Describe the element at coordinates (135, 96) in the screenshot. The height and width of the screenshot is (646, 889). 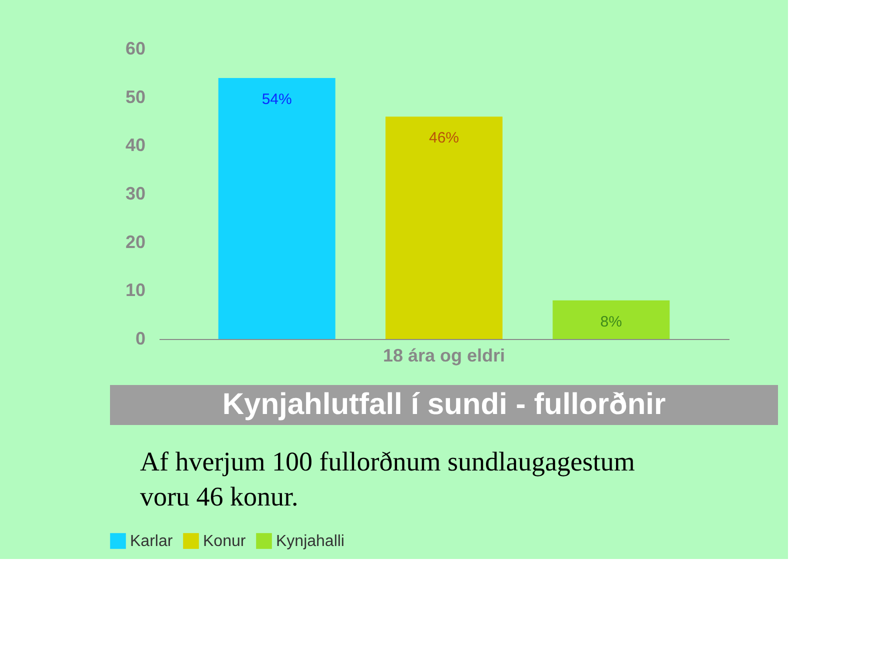
I see `y-tick-label: 50` at that location.